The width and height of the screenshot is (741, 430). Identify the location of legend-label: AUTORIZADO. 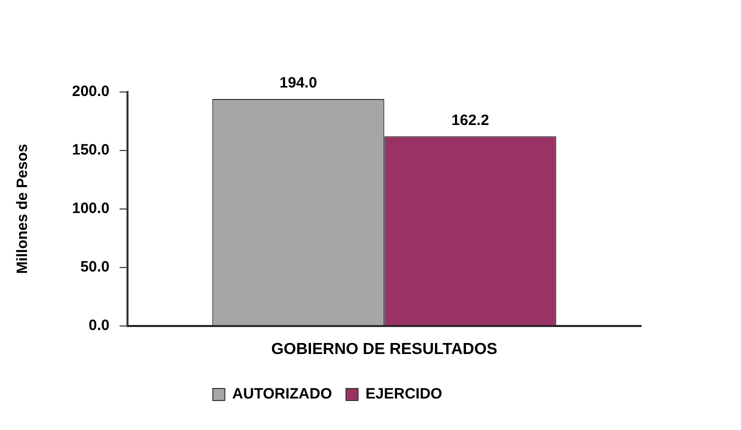
(282, 394).